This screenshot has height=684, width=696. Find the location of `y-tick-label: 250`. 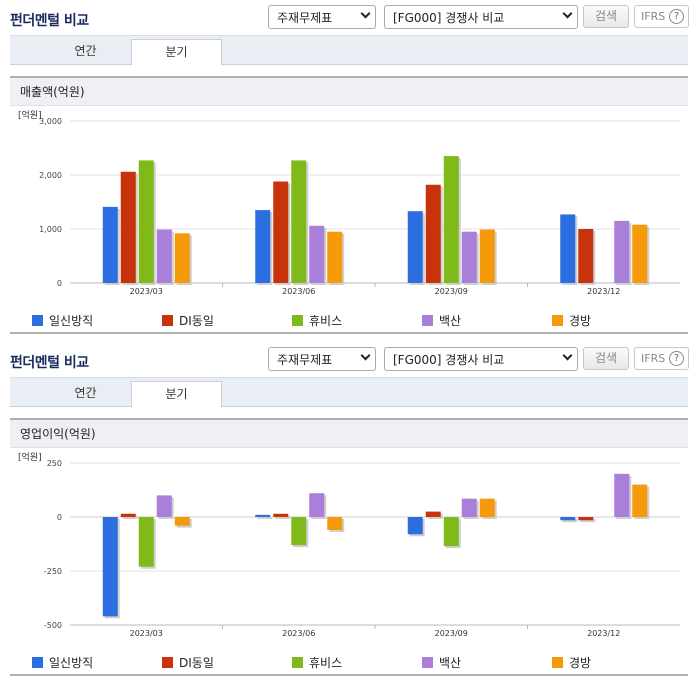

y-tick-label: 250 is located at coordinates (54, 463).